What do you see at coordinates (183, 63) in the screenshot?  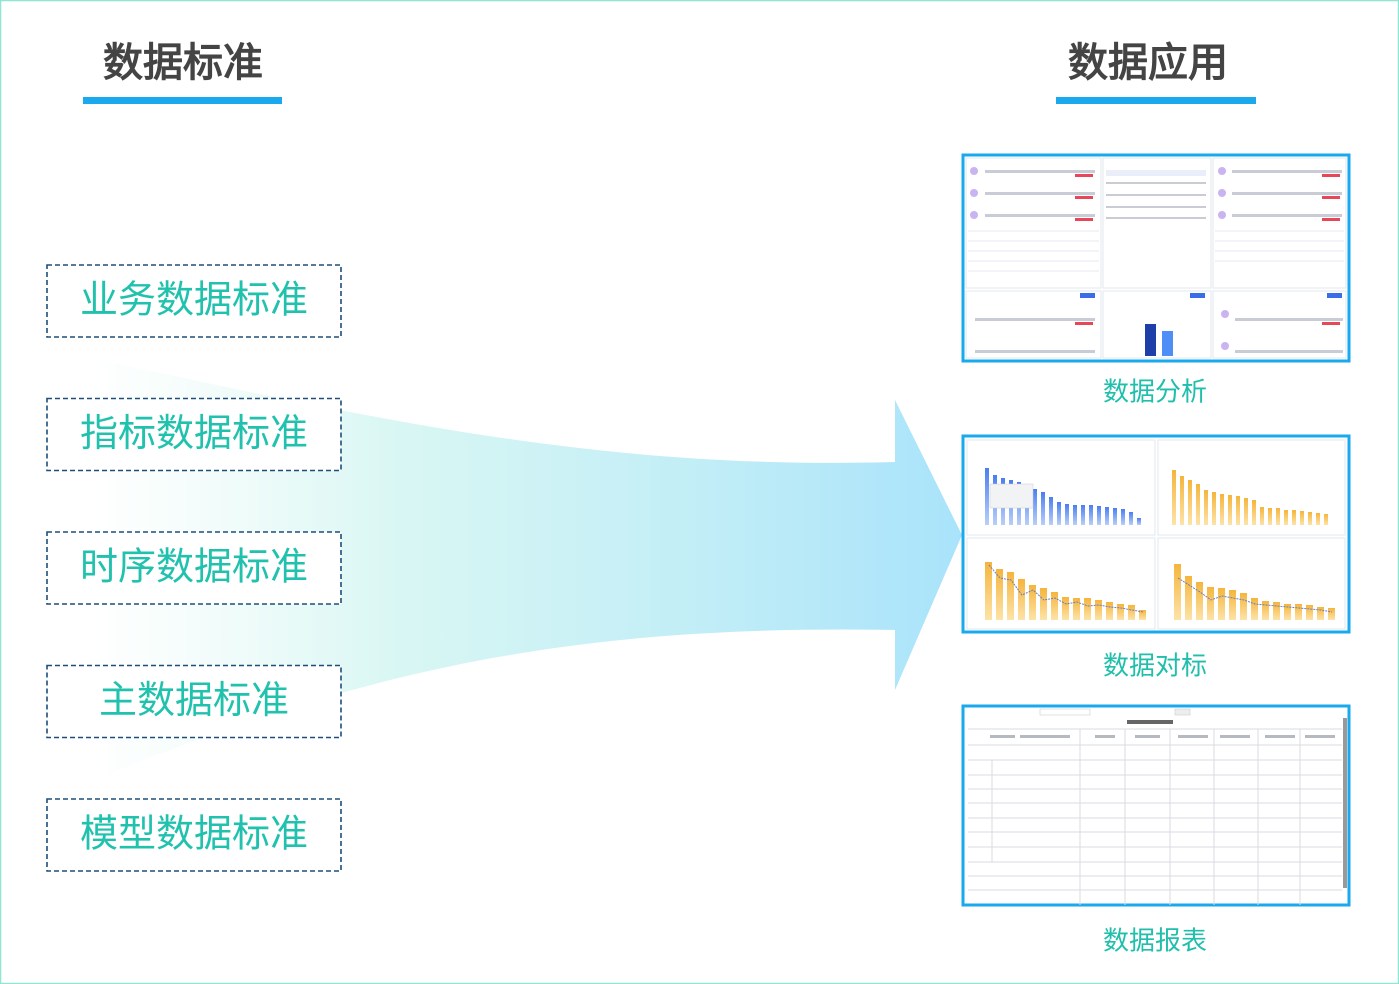 I see `left-heading: 数据标准` at bounding box center [183, 63].